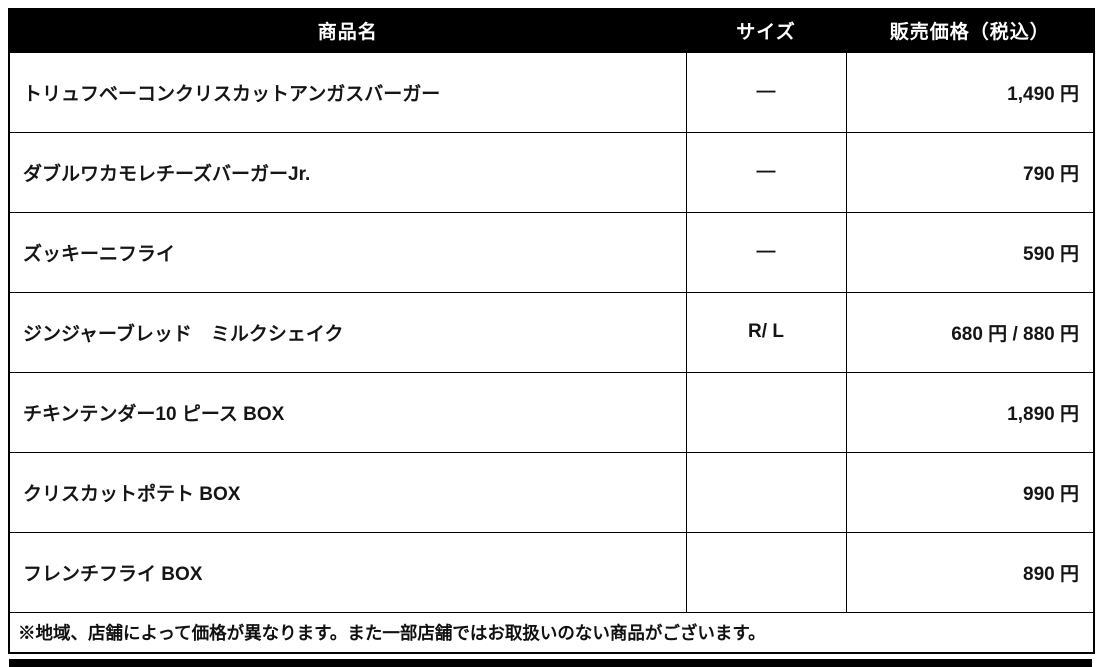 This screenshot has height=667, width=1102. I want to click on product-name-cell: フレンチフライ BOX, so click(347, 572).